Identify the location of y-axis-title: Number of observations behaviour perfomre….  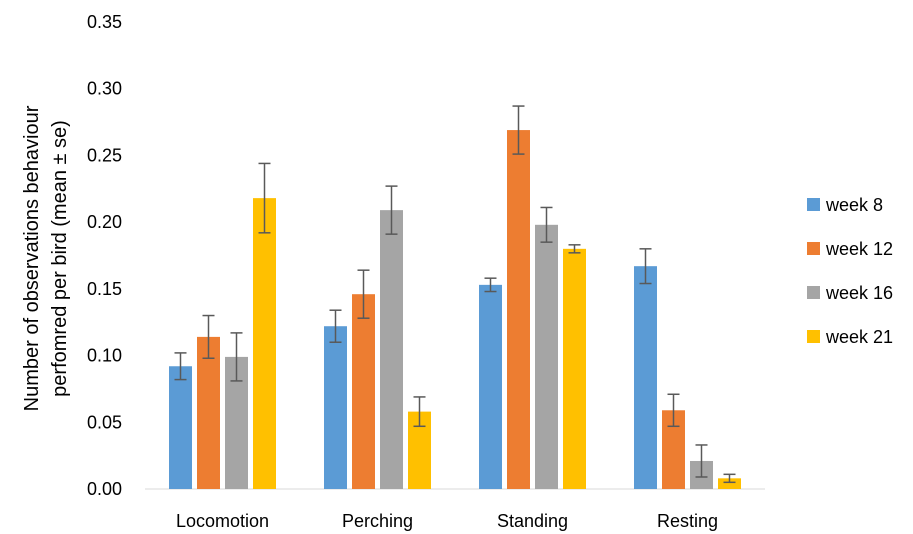
(46, 258).